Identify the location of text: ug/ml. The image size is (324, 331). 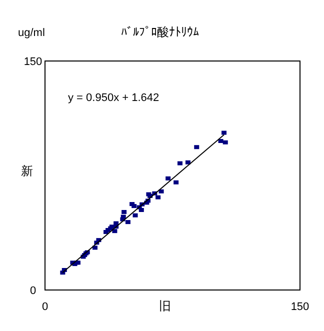
(31, 33).